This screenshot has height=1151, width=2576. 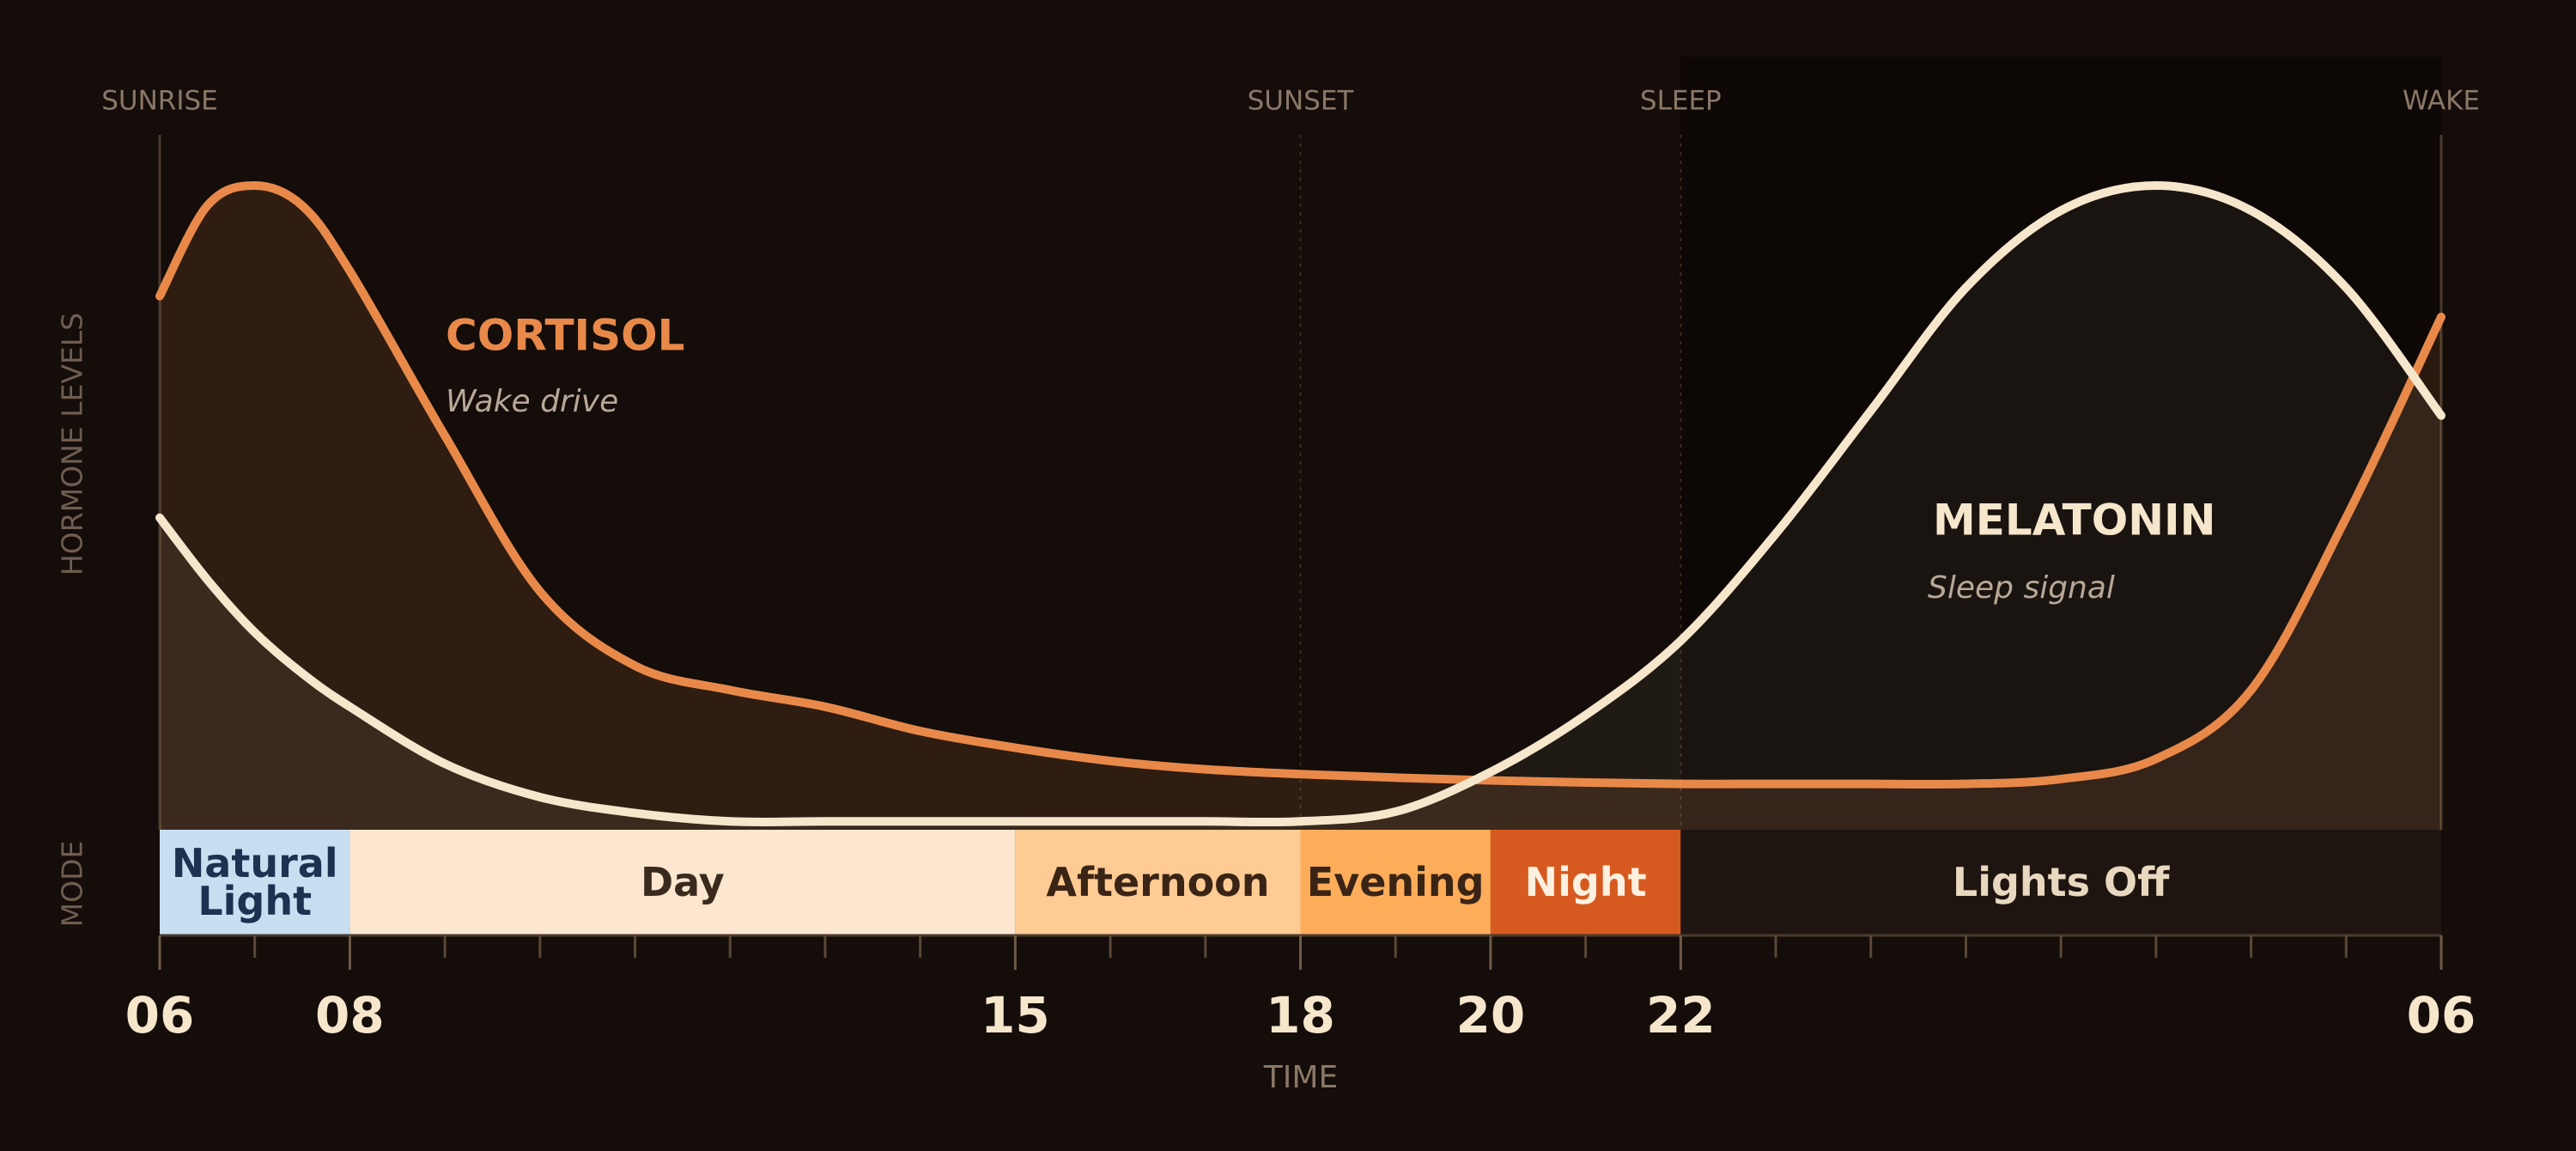 I want to click on mode-label: Natural Light, so click(x=254, y=881).